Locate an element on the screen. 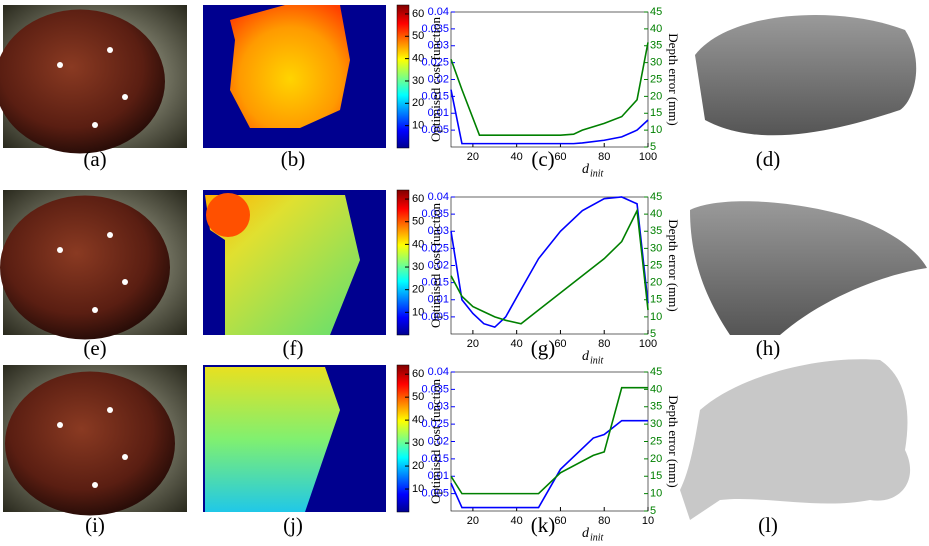 This screenshot has width=929, height=546. x-tick-label: 100 is located at coordinates (648, 344).